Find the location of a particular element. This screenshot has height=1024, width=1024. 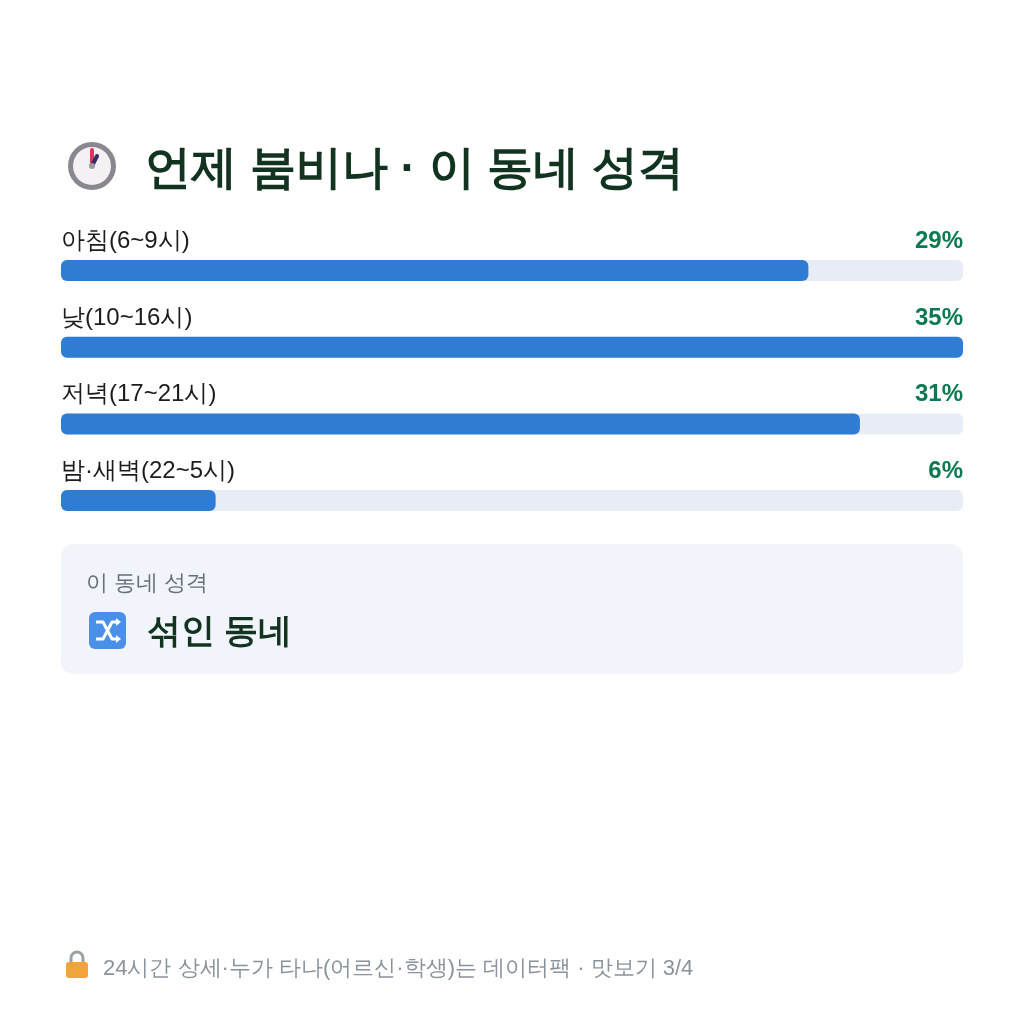

data-label: 29% is located at coordinates (938, 239).